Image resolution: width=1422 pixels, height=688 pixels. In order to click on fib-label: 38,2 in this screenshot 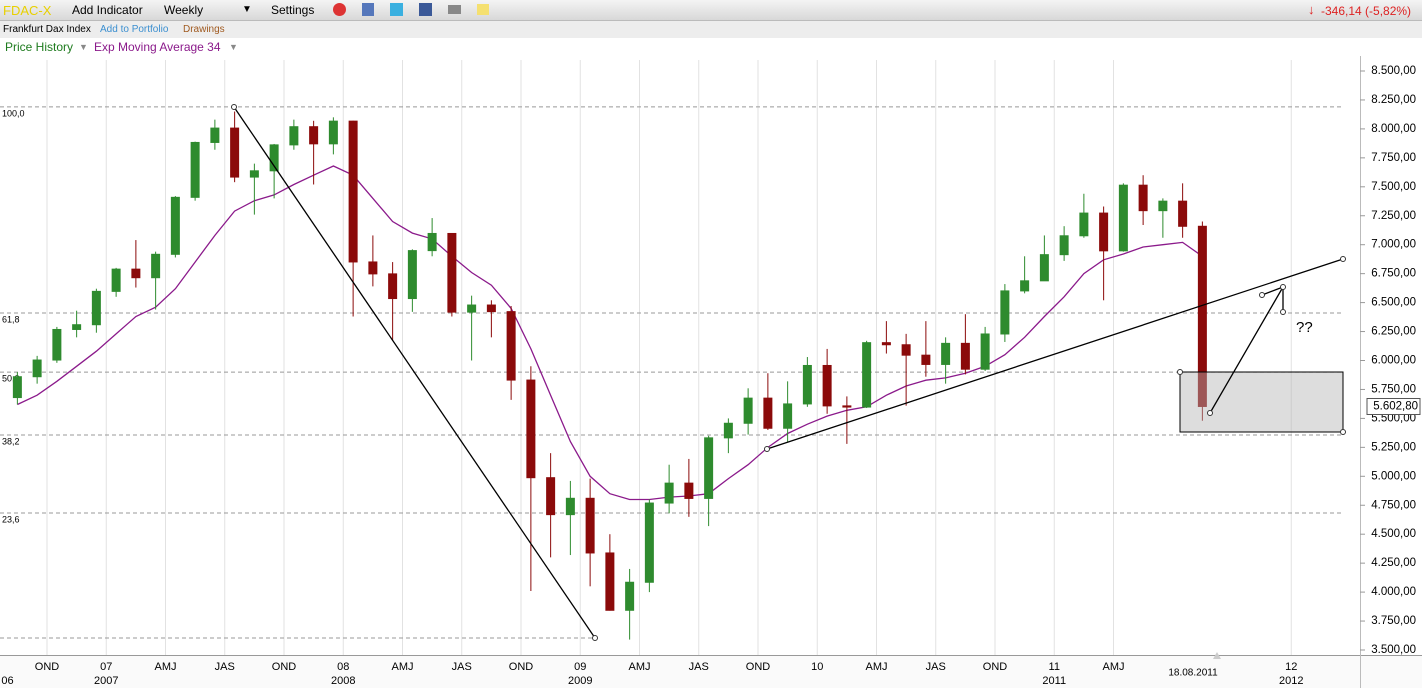, I will do `click(11, 441)`.